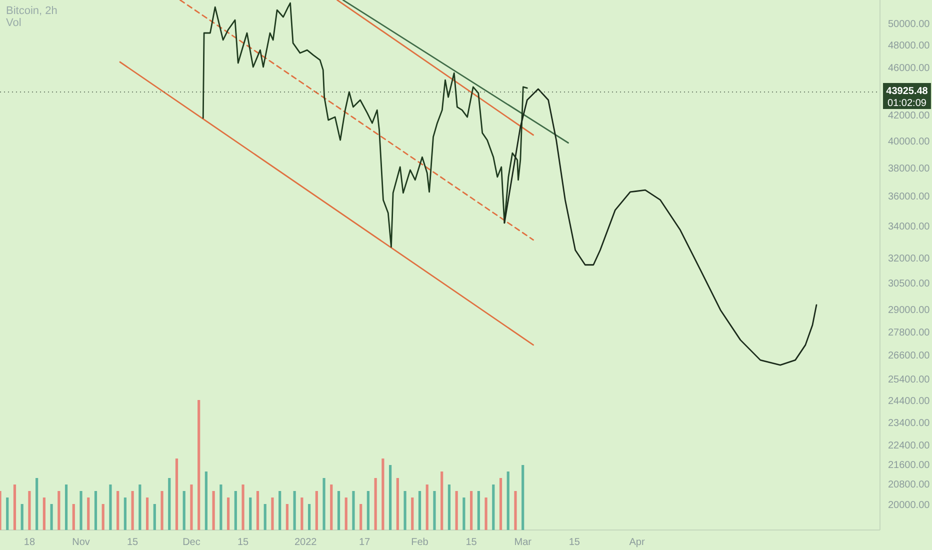  I want to click on y-tick-label: 20800.00, so click(909, 485).